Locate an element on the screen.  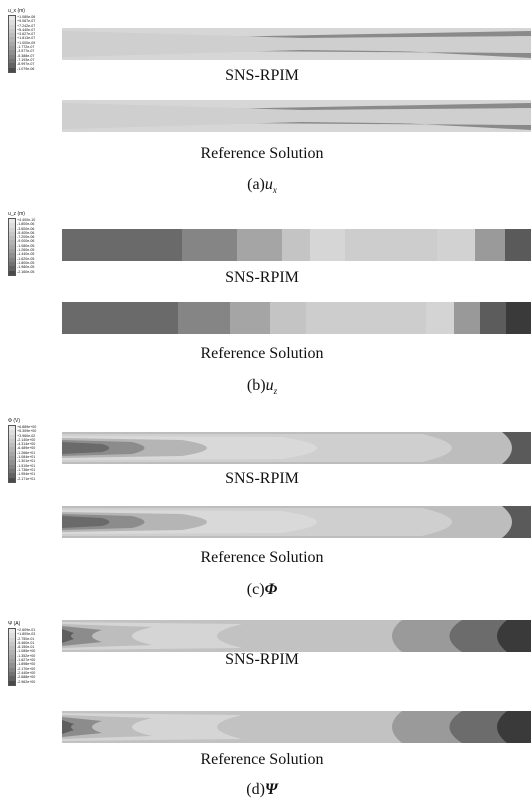
legend-title: Φ (V) is located at coordinates (14, 421).